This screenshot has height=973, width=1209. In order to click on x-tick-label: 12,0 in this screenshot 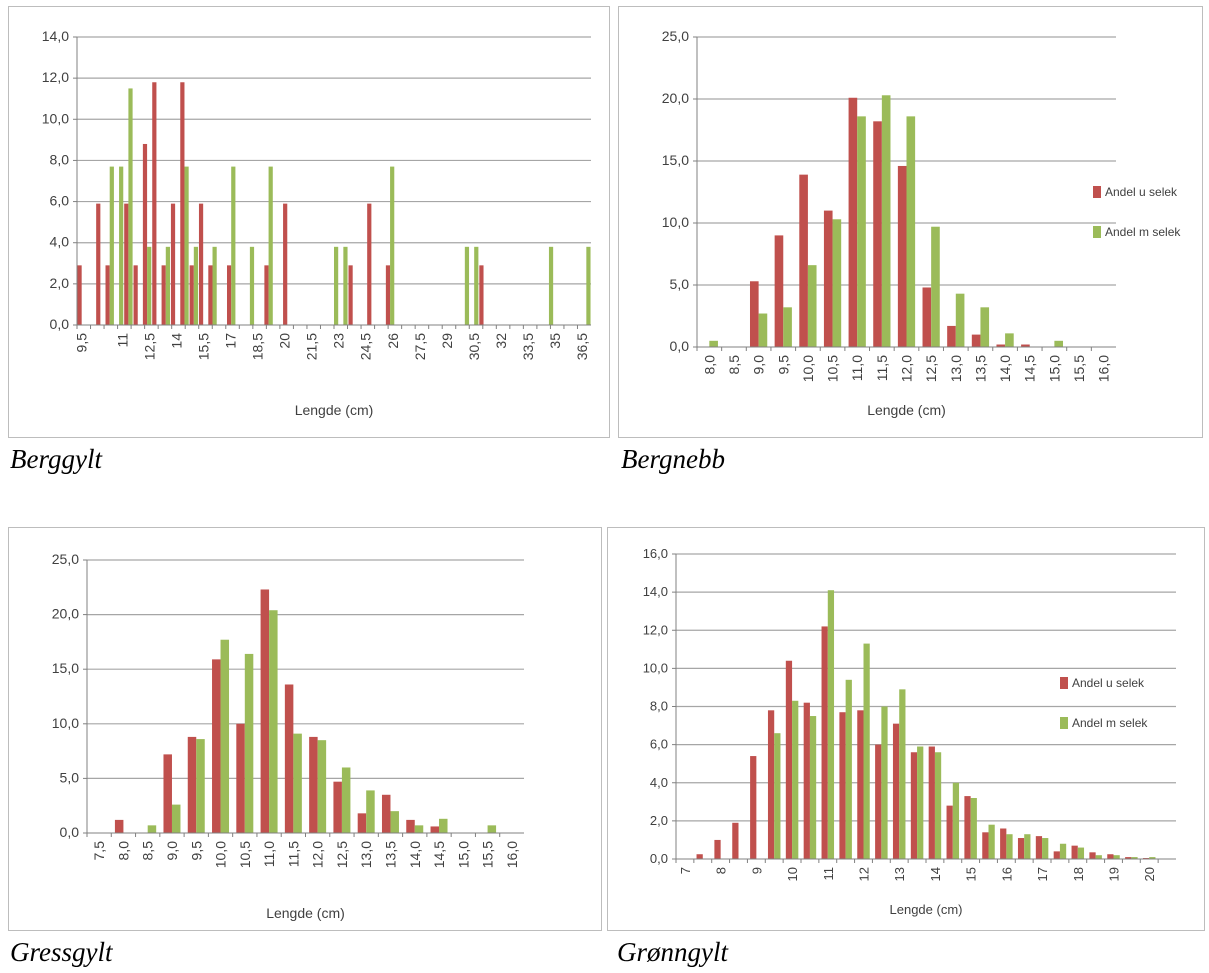, I will do `click(318, 854)`.